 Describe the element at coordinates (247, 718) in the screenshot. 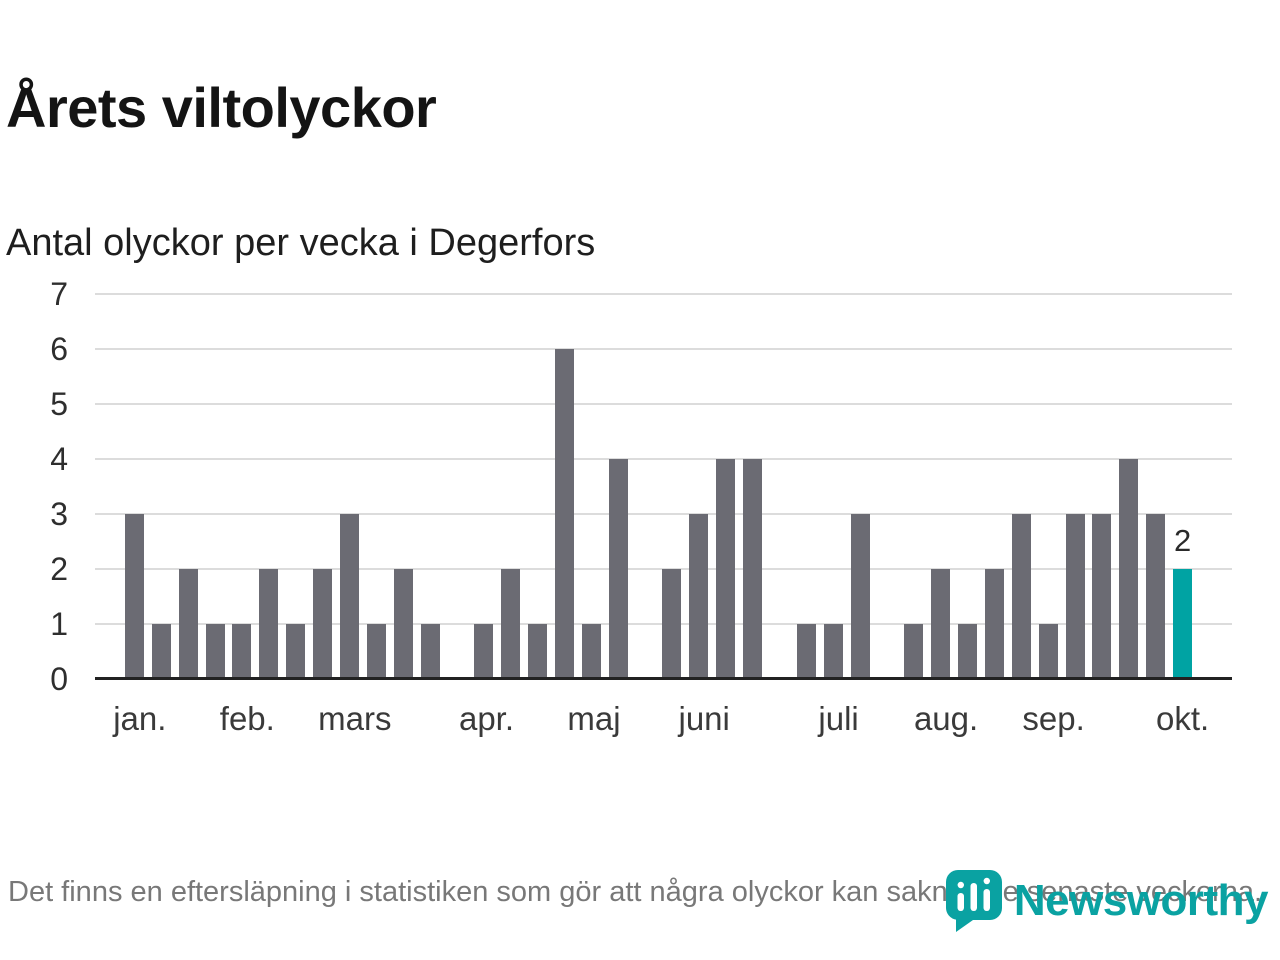

I see `x-tick-label: feb.` at that location.